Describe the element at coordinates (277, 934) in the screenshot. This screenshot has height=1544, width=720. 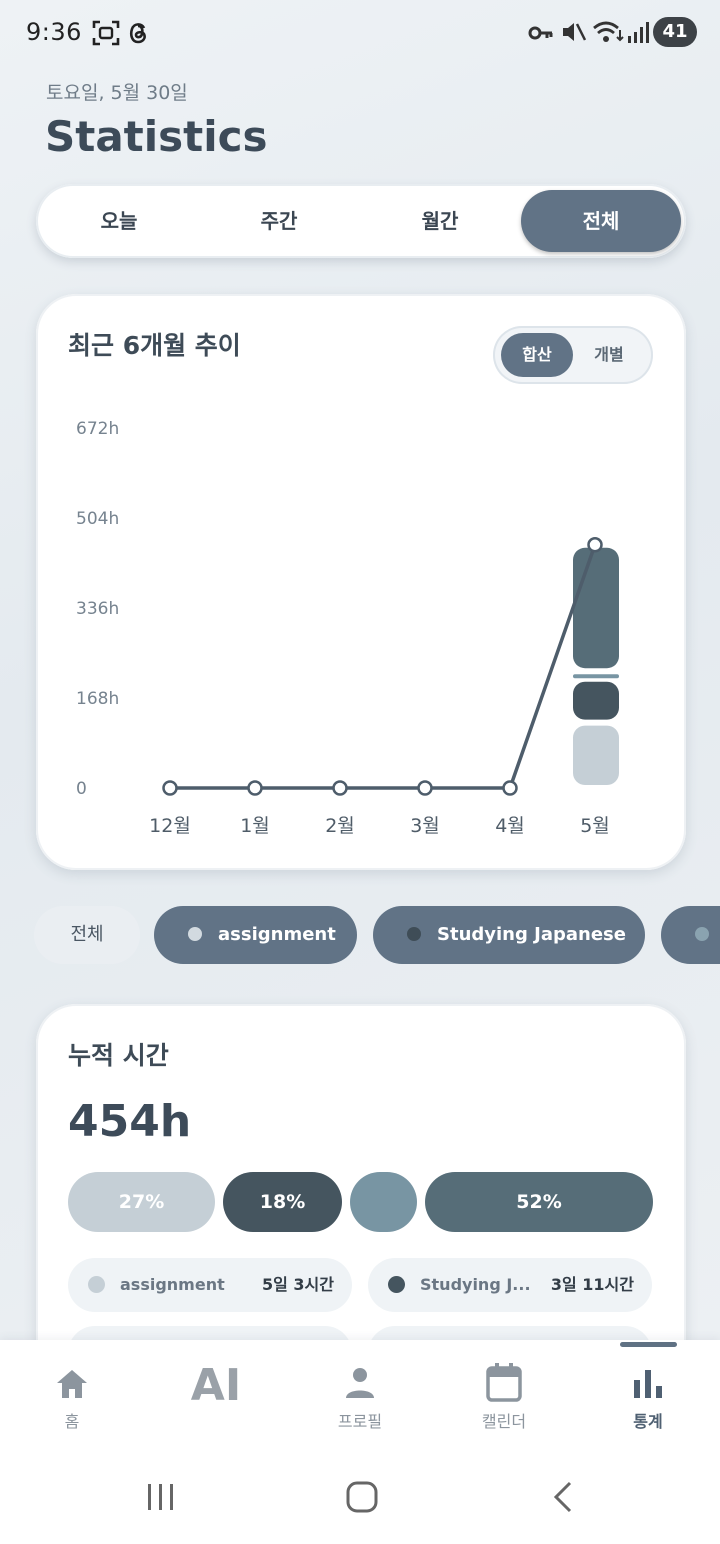
I see `chip-label: assignment` at that location.